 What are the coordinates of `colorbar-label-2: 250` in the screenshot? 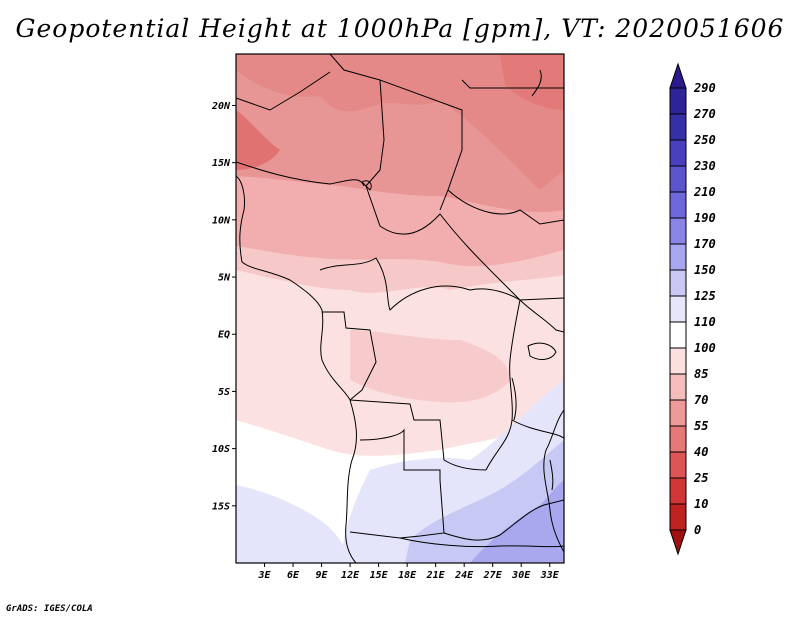 It's located at (704, 140).